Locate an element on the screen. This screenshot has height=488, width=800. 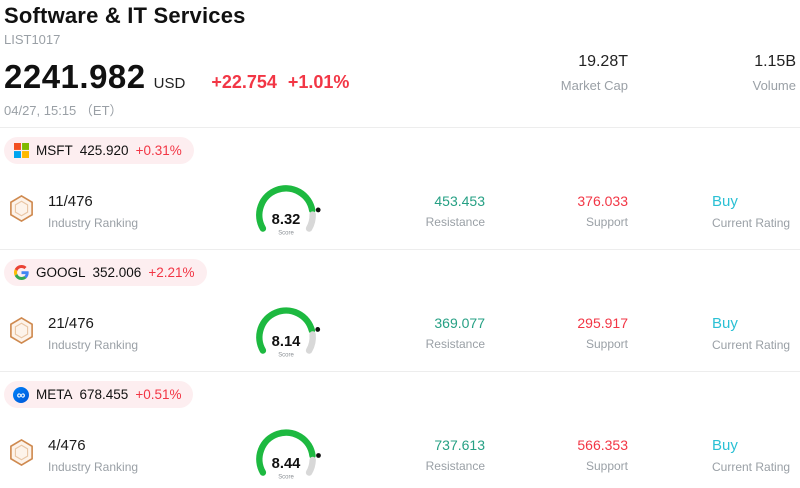
score-gauge: 8.44 Score is located at coordinates (286, 455).